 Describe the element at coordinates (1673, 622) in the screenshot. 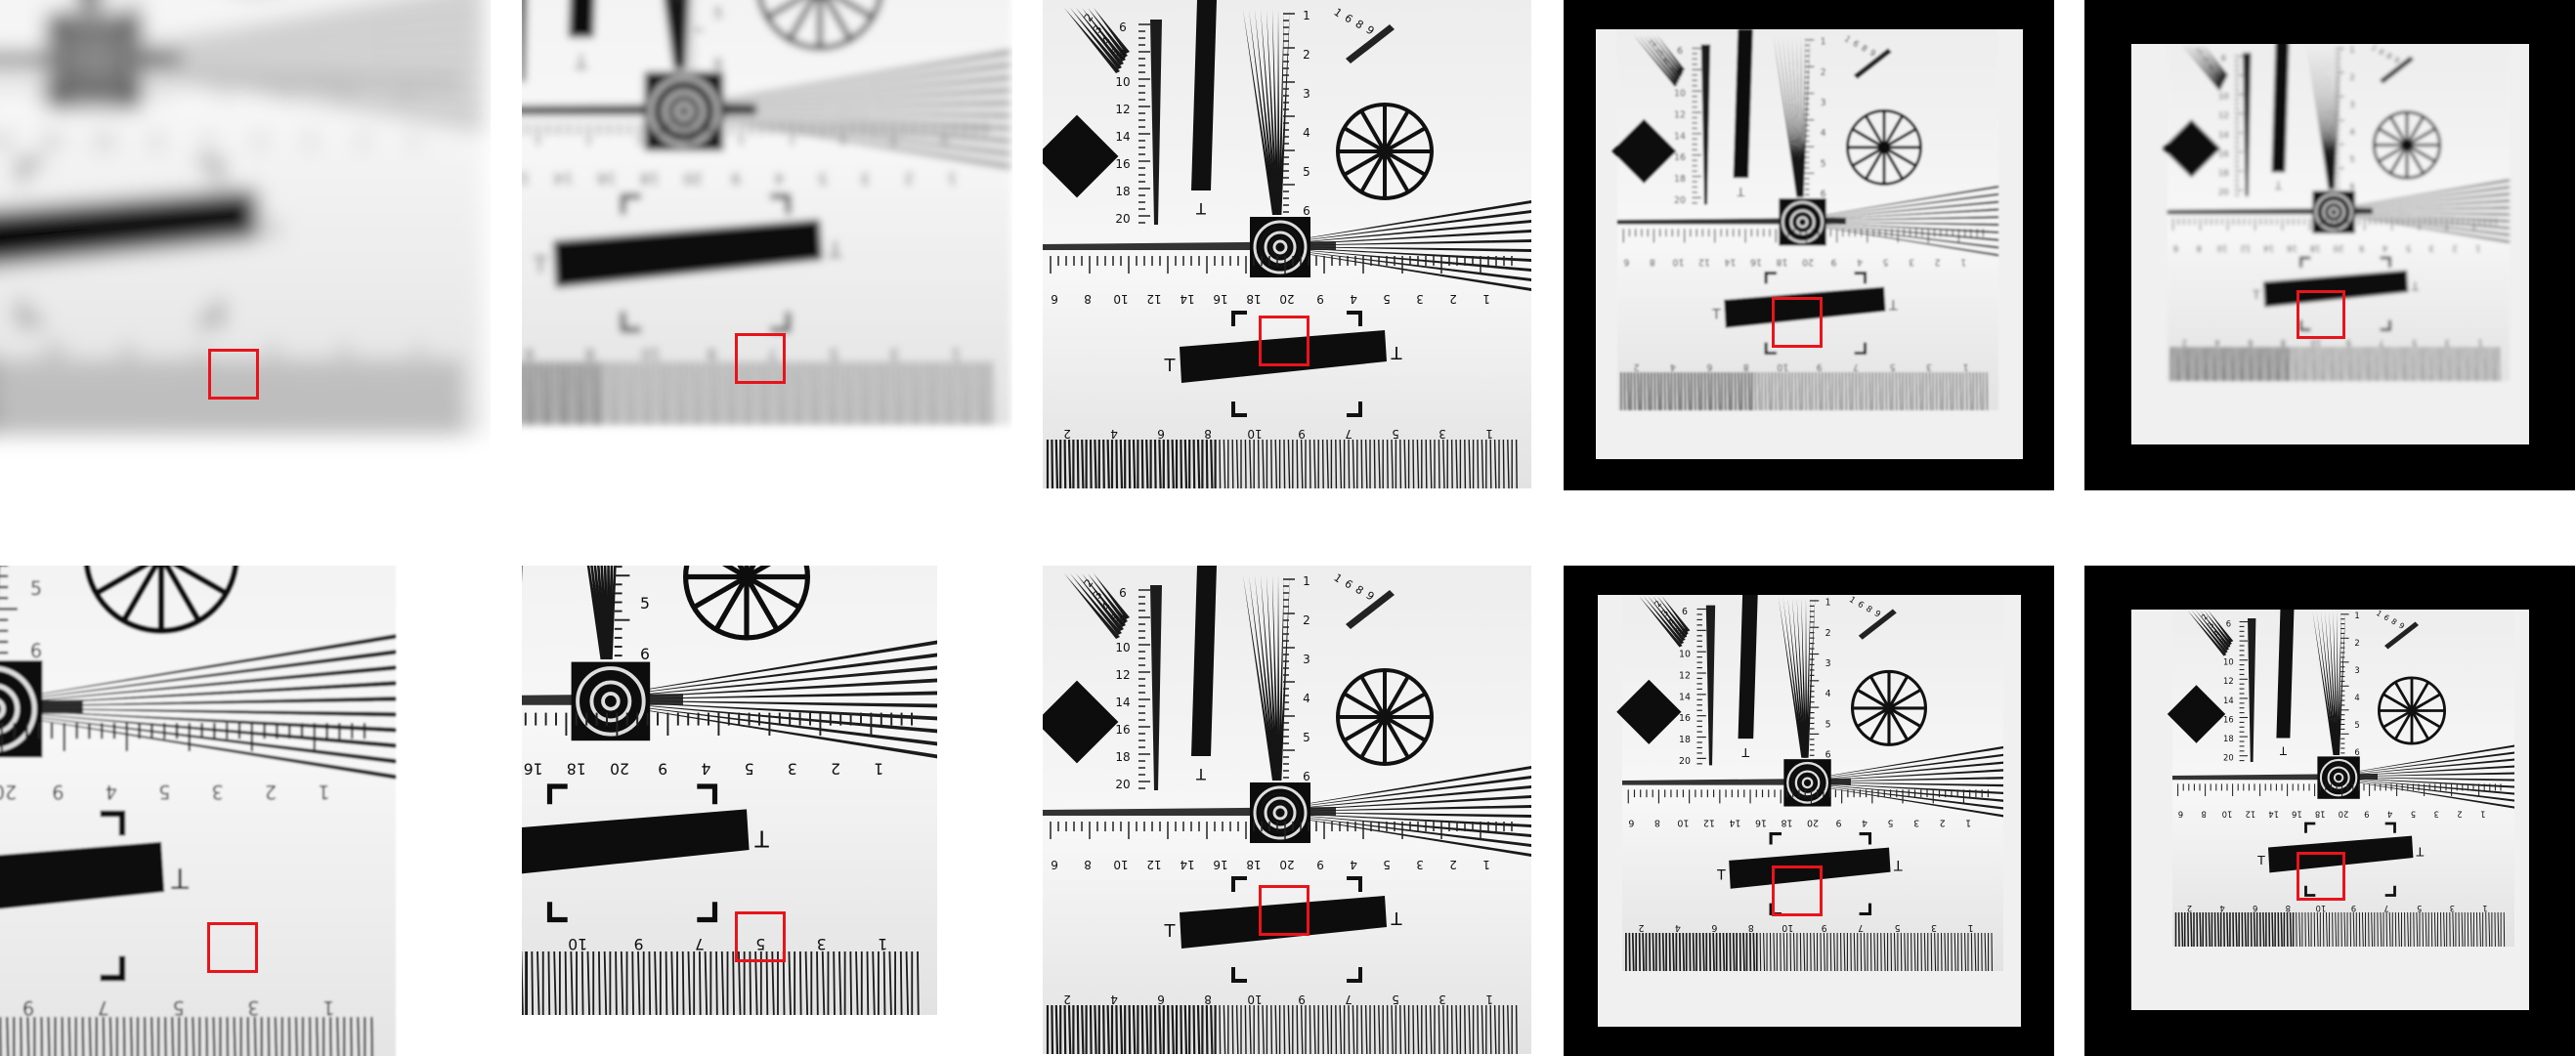

I see `fan-label: 4` at that location.